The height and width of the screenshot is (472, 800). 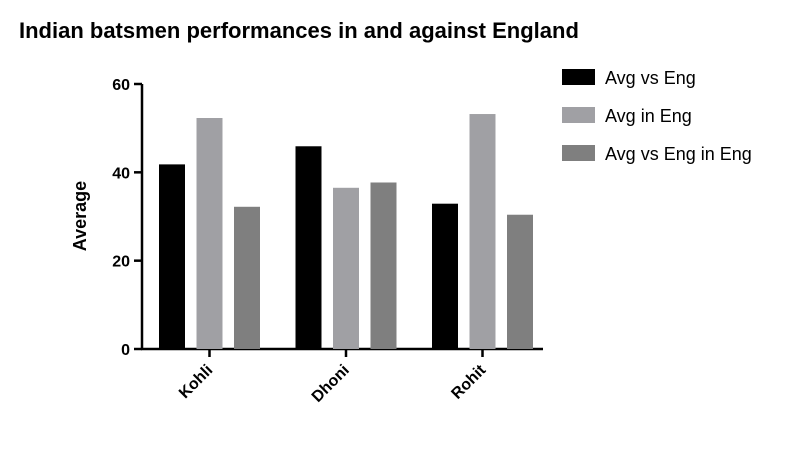 I want to click on y-tick-label: 20, so click(x=121, y=262).